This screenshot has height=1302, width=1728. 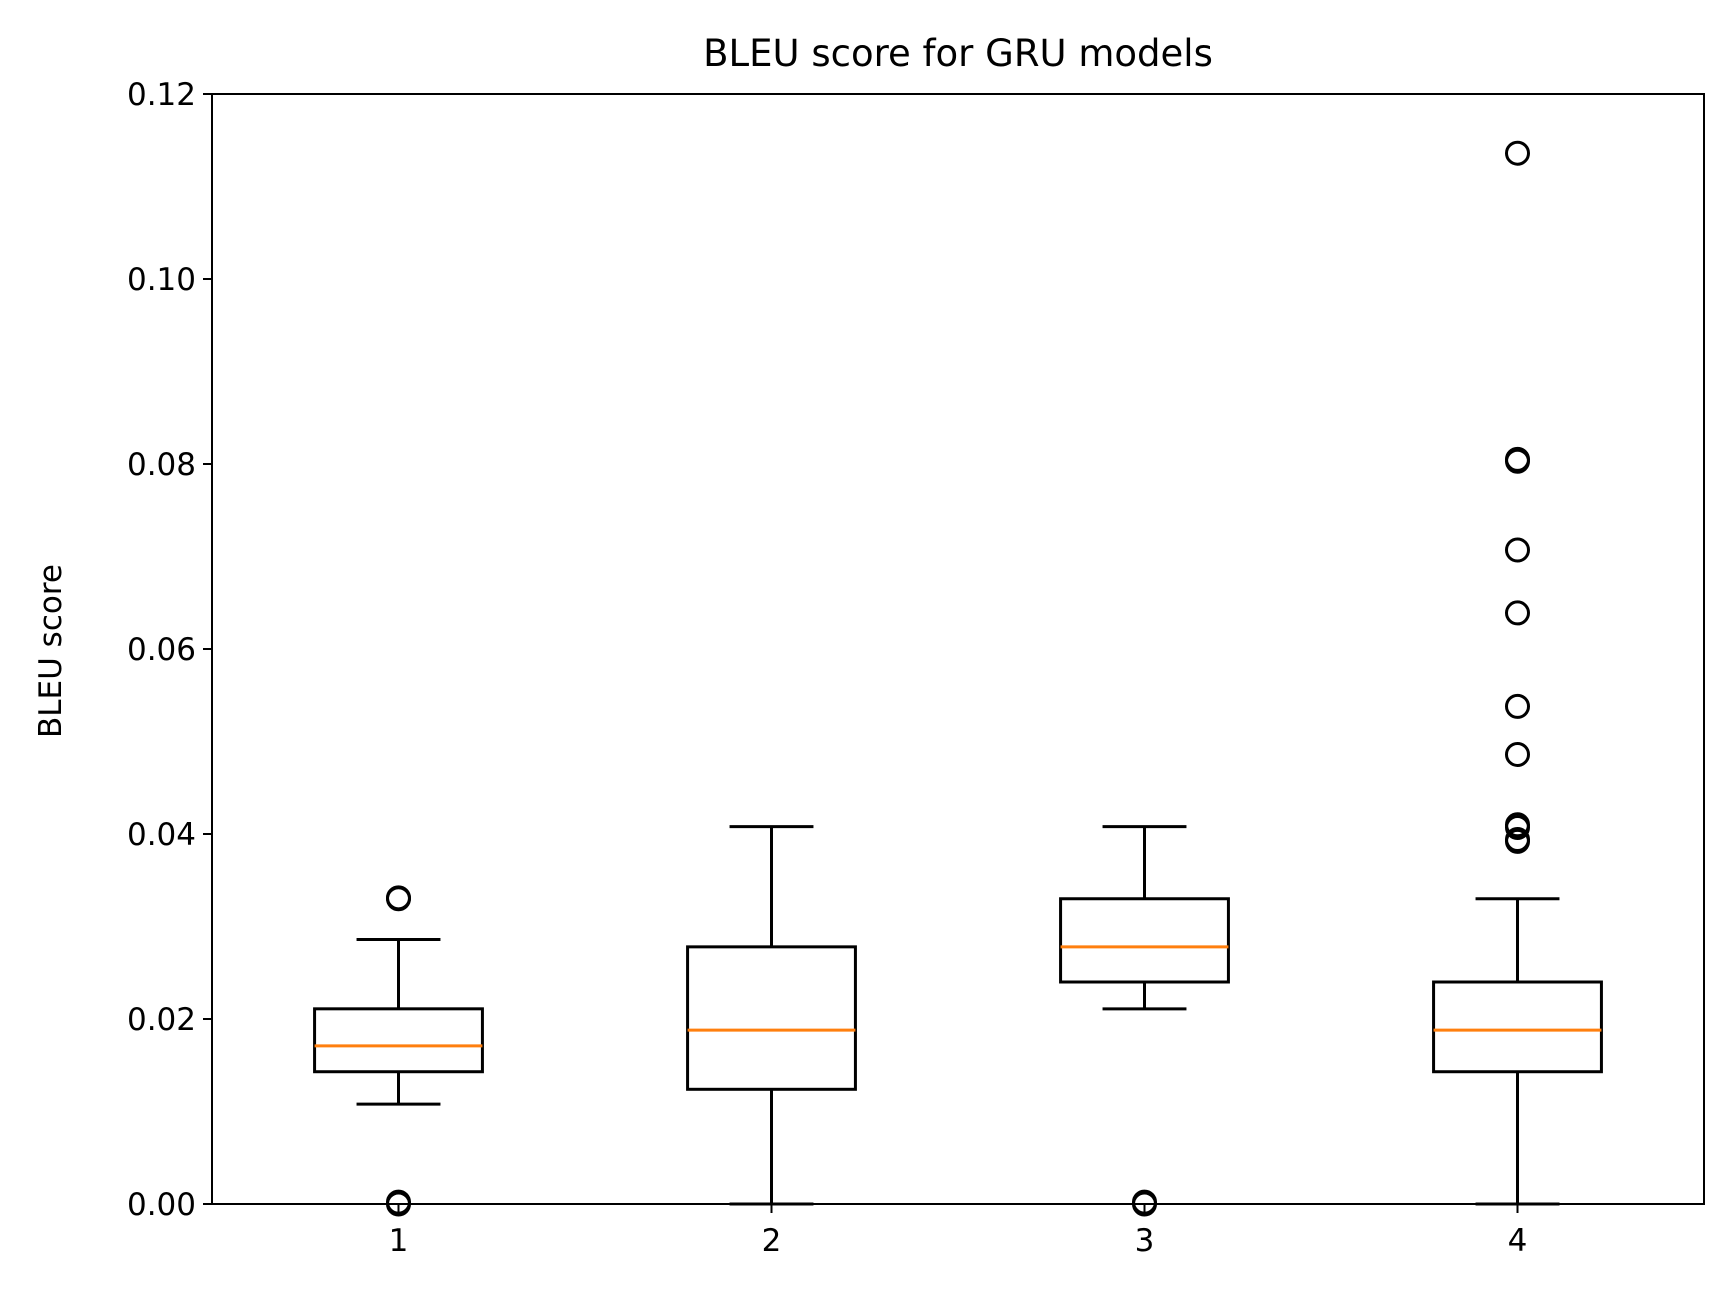 I want to click on y-tick-label-2: 0.04, so click(x=161, y=835).